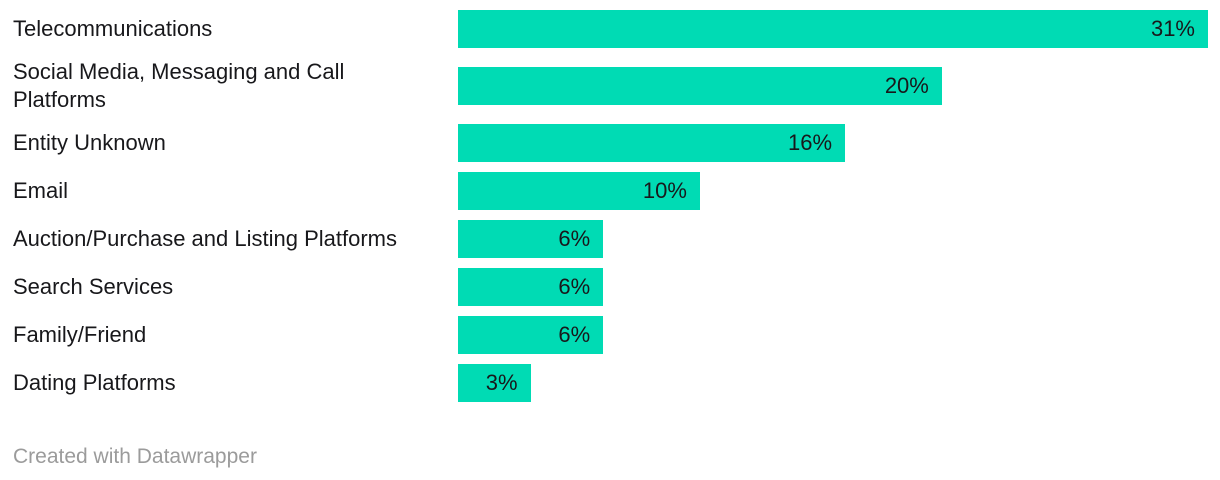 The width and height of the screenshot is (1220, 480). I want to click on bar: 16%, so click(652, 143).